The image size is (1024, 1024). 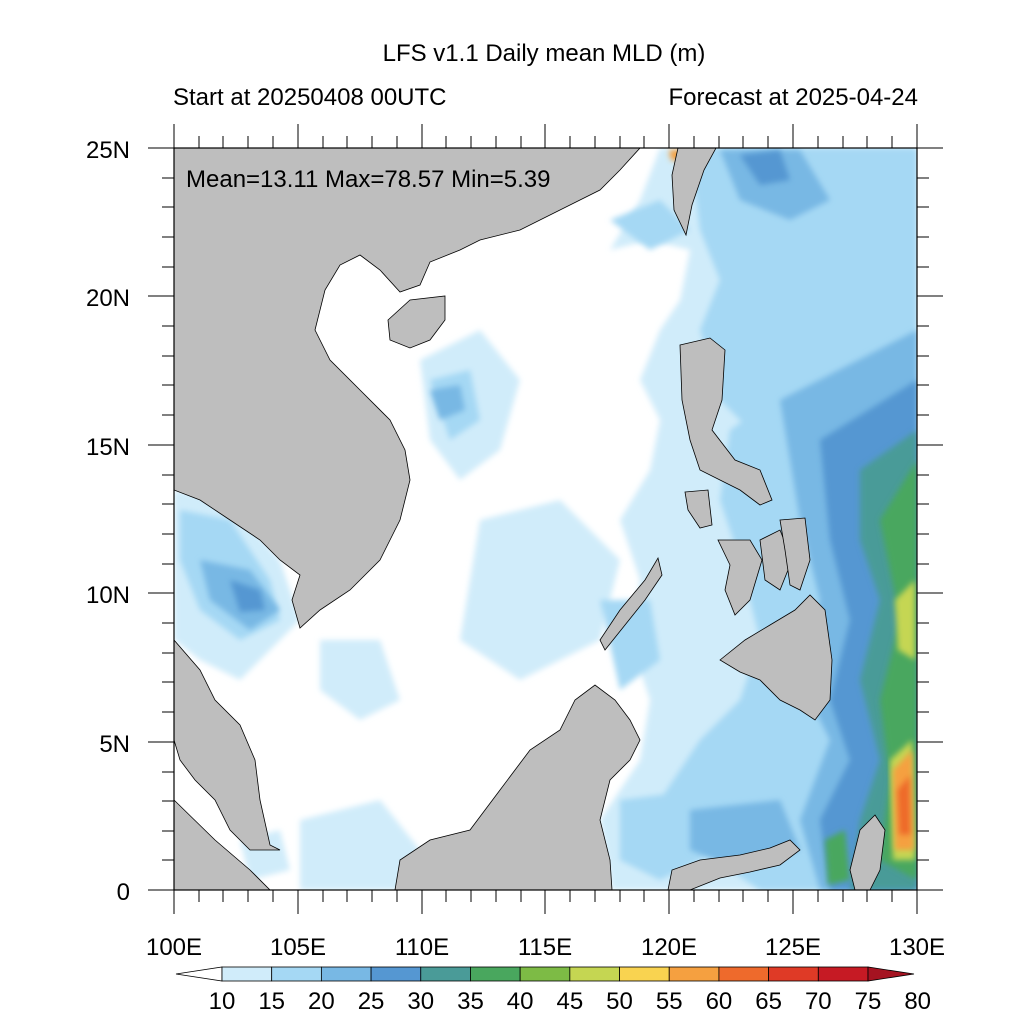 I want to click on lat-label: 10N, so click(x=107, y=595).